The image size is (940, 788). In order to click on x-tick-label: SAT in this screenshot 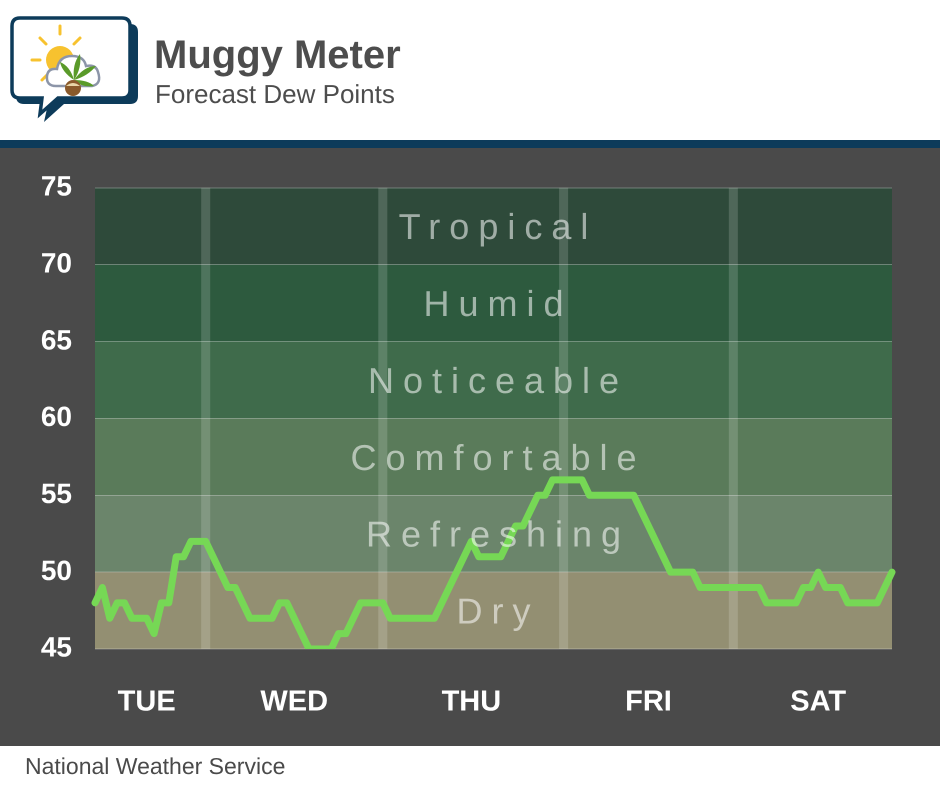, I will do `click(818, 701)`.